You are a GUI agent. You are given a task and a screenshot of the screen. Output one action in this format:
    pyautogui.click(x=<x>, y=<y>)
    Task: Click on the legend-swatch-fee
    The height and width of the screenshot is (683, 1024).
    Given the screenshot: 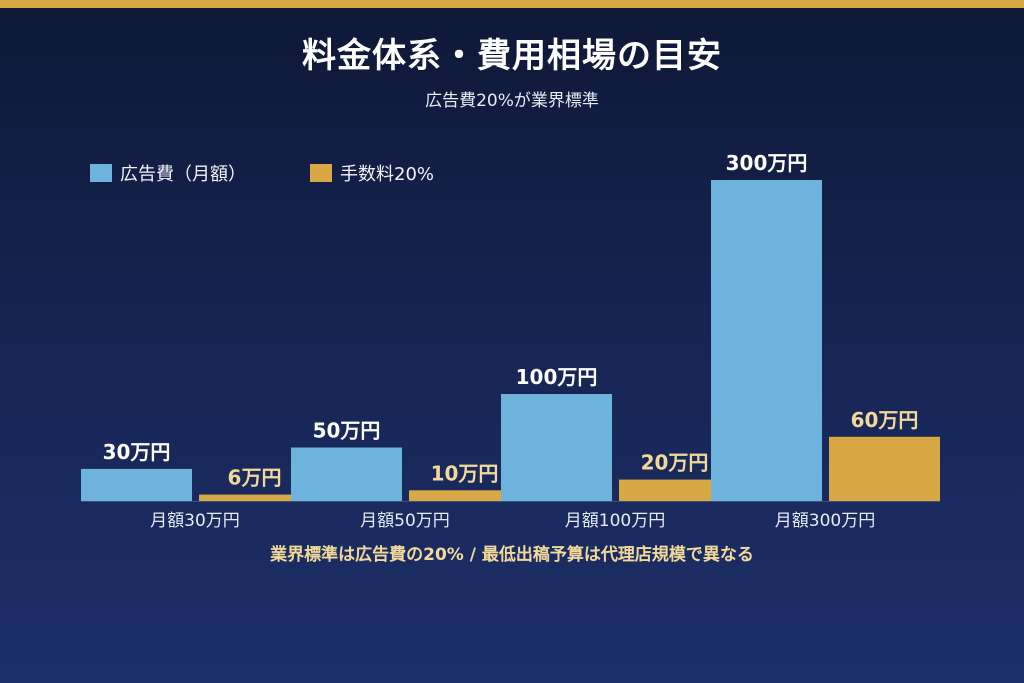 What is the action you would take?
    pyautogui.click(x=321, y=173)
    